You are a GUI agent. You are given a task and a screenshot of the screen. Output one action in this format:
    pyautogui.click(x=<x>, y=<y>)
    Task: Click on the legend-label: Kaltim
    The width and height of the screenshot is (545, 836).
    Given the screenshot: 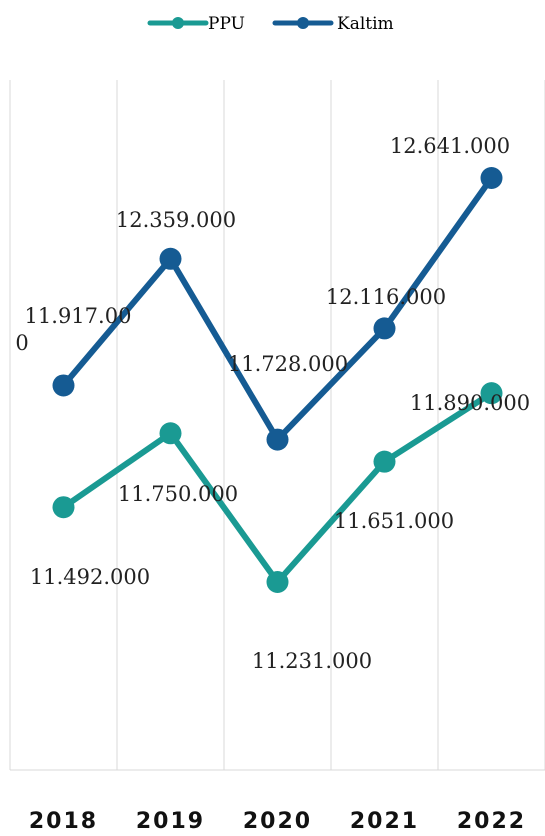 What is the action you would take?
    pyautogui.click(x=365, y=24)
    